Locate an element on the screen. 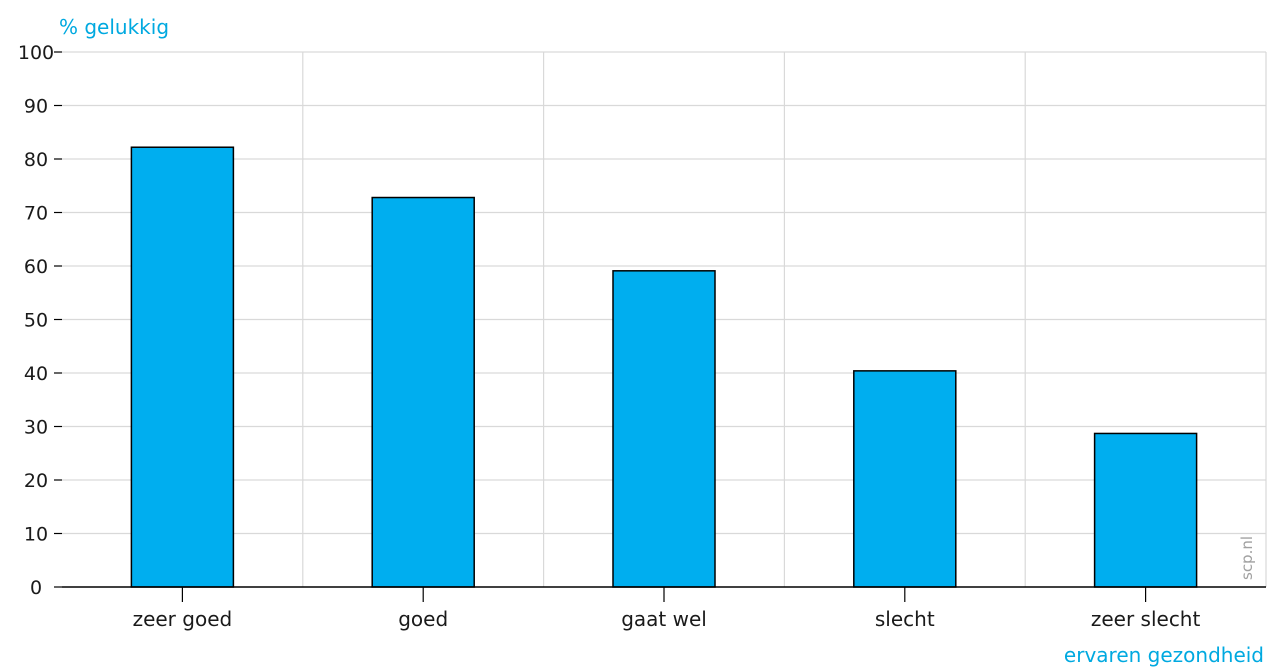 This screenshot has height=669, width=1268. x-tick-labels: zeer goed goed gaat wel slecht zeer slecht is located at coordinates (667, 619).